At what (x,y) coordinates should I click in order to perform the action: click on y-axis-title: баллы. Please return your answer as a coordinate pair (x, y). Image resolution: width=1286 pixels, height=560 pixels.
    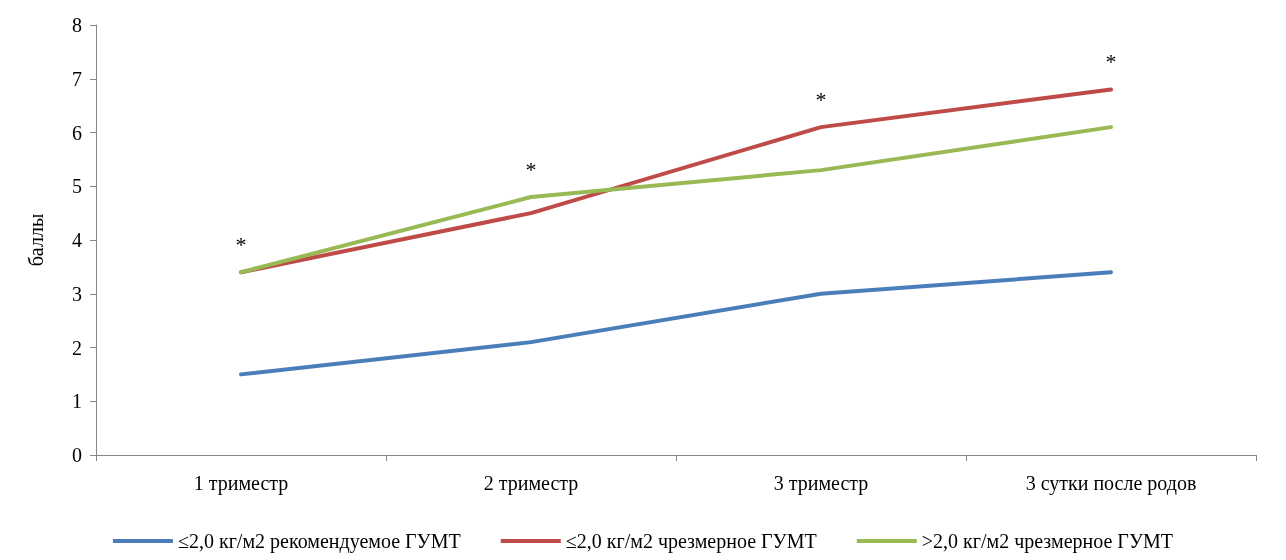
    Looking at the image, I should click on (36, 240).